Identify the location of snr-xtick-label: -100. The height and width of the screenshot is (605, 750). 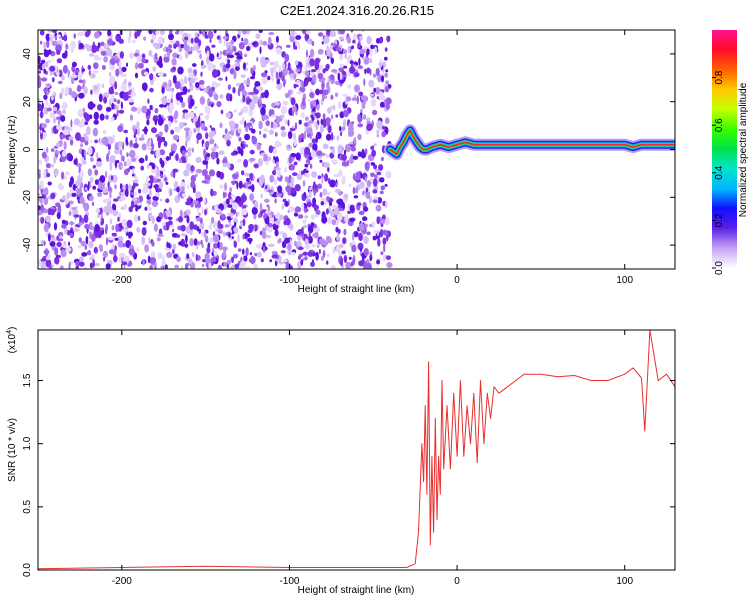
(289, 581).